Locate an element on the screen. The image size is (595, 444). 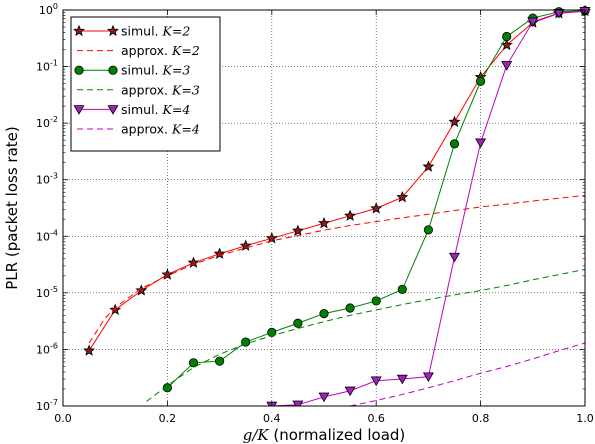
legend-entry: approx. K=3 is located at coordinates (138, 89).